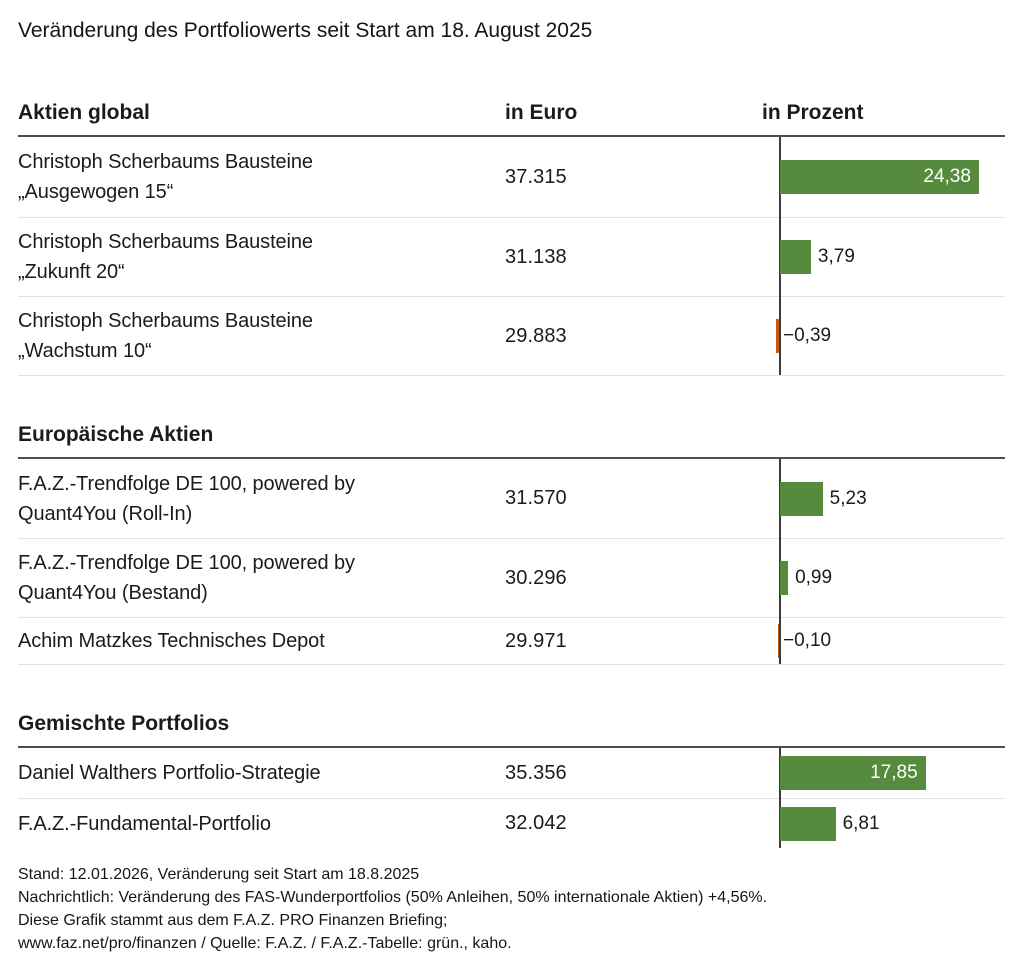  I want to click on euro-value: 31.570, so click(536, 498).